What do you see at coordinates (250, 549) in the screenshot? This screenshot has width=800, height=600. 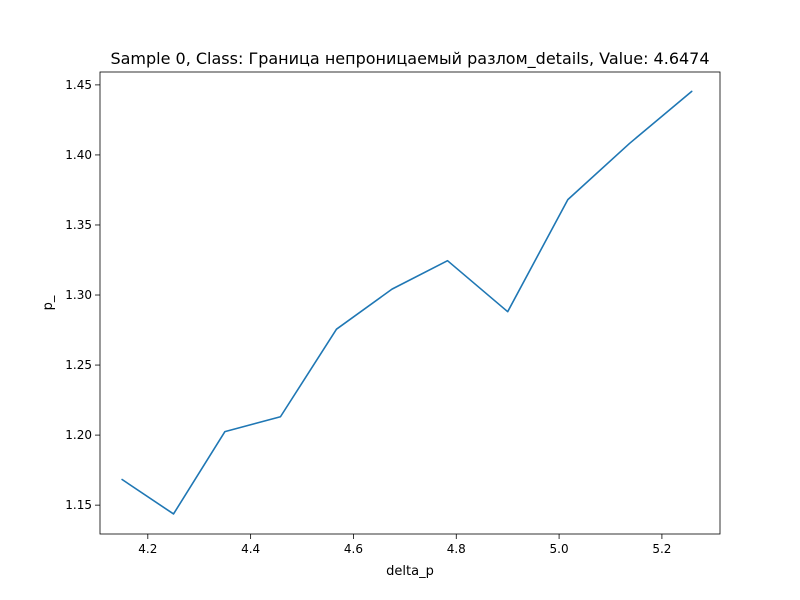 I see `x-tick-label: 4.4` at bounding box center [250, 549].